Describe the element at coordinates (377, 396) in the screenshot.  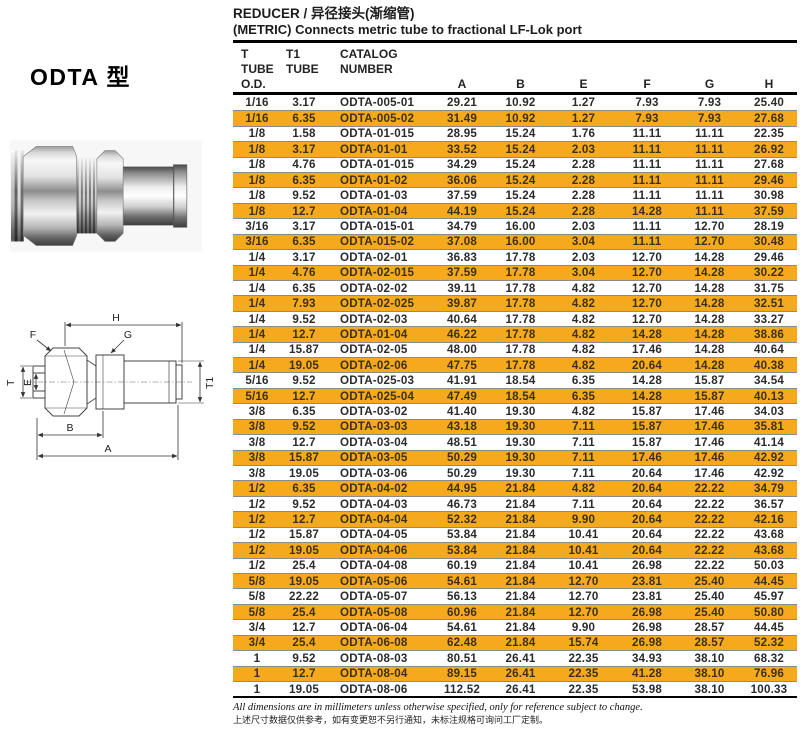
I see `cell: ODTA-025-04` at that location.